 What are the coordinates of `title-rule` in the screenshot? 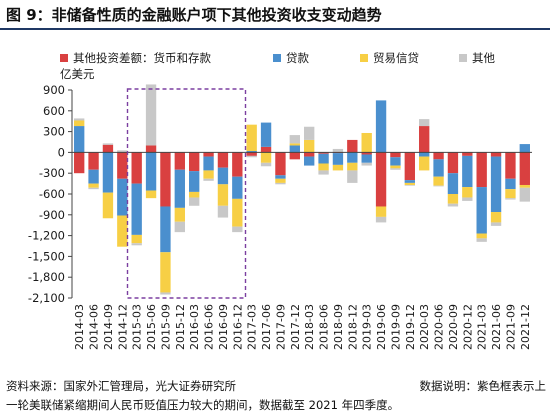 It's located at (275, 29).